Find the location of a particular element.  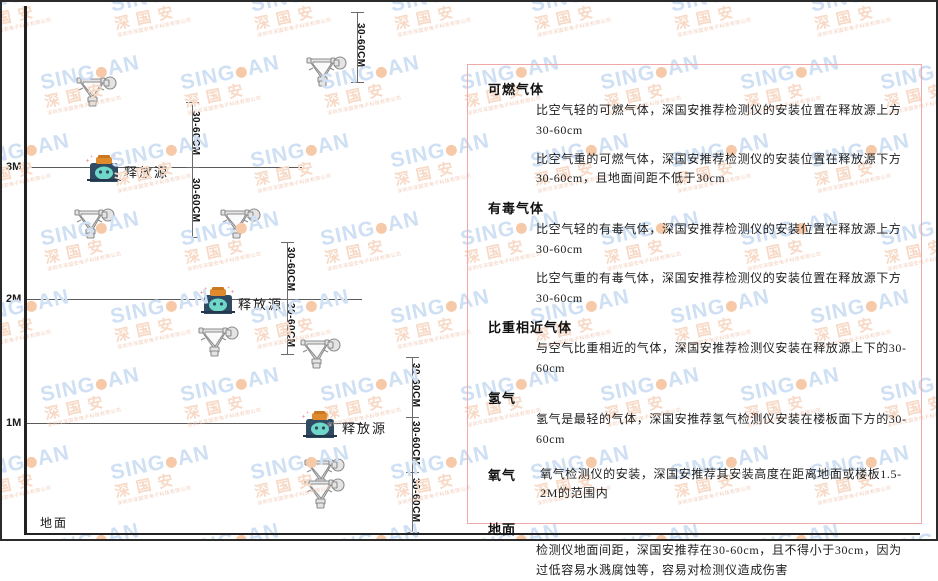

note-paragraph: 氧气检测仪的安装，深国安推荐其安装高度在距离地面或楼板1.5-2M的范围内 is located at coordinates (723, 485).